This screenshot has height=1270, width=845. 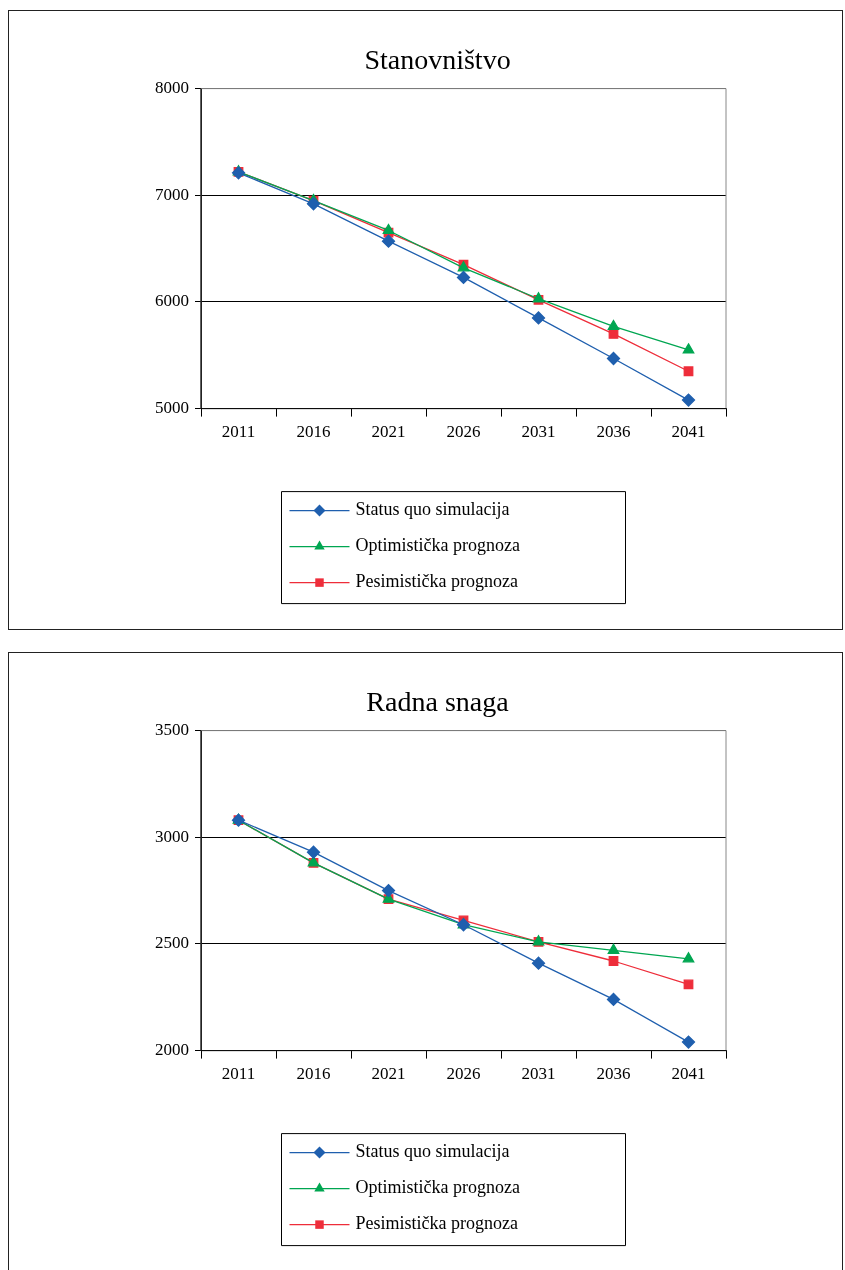 I want to click on y-tick-label: 5000, so click(x=172, y=408).